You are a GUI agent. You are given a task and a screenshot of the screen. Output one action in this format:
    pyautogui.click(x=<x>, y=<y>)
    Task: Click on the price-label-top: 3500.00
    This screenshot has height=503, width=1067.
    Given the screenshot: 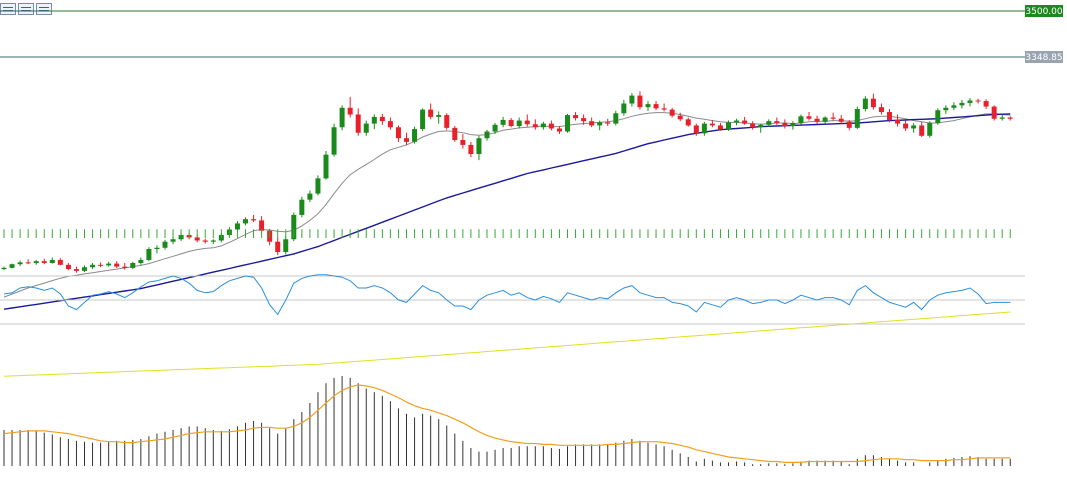 What is the action you would take?
    pyautogui.click(x=1043, y=12)
    